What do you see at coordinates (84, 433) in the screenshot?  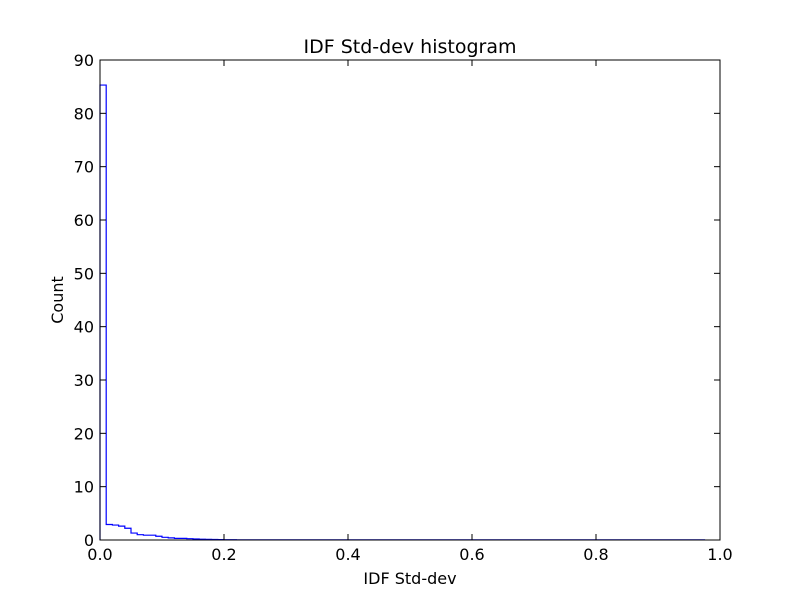 I see `y-tick-label: 20` at bounding box center [84, 433].